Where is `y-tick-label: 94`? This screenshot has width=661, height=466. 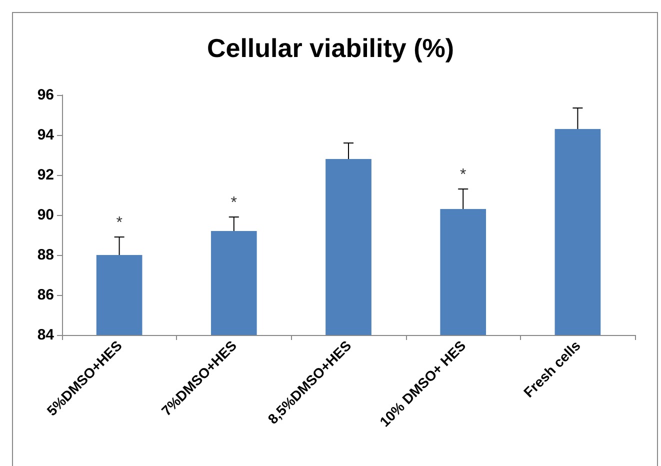 y-tick-label: 94 is located at coordinates (46, 135).